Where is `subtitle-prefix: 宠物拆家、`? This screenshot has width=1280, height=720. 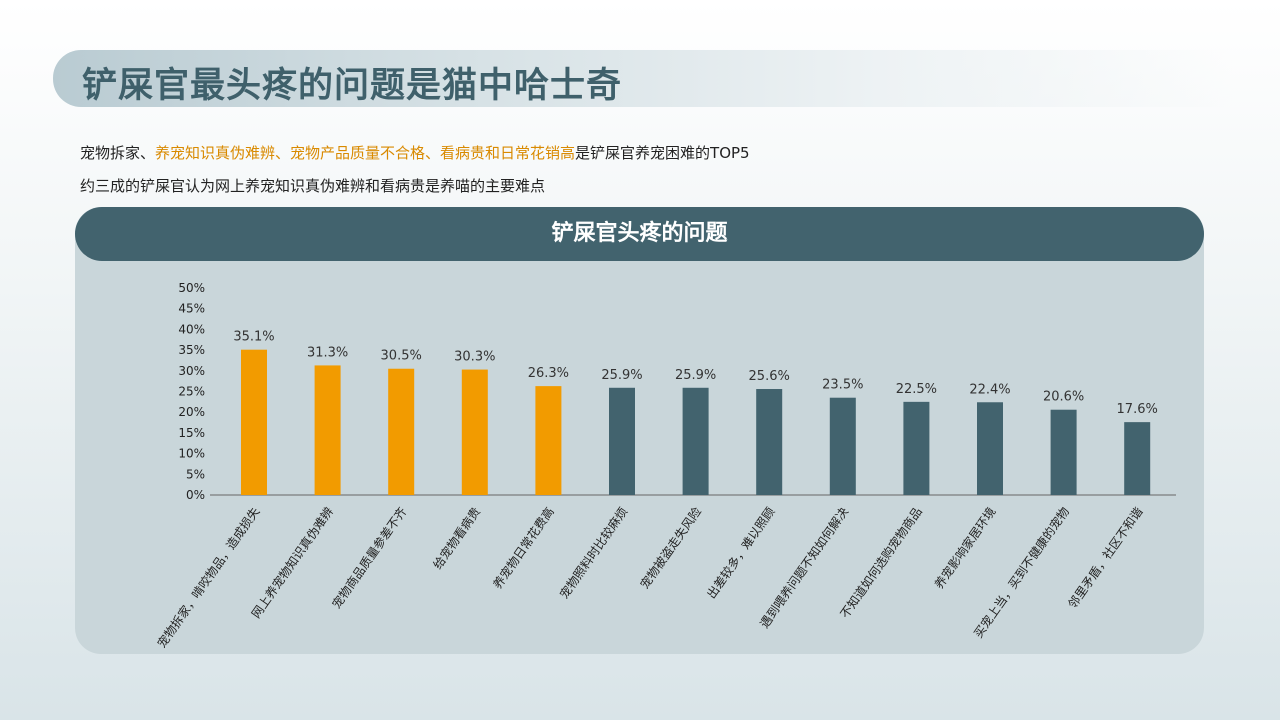 subtitle-prefix: 宠物拆家、 is located at coordinates (118, 153).